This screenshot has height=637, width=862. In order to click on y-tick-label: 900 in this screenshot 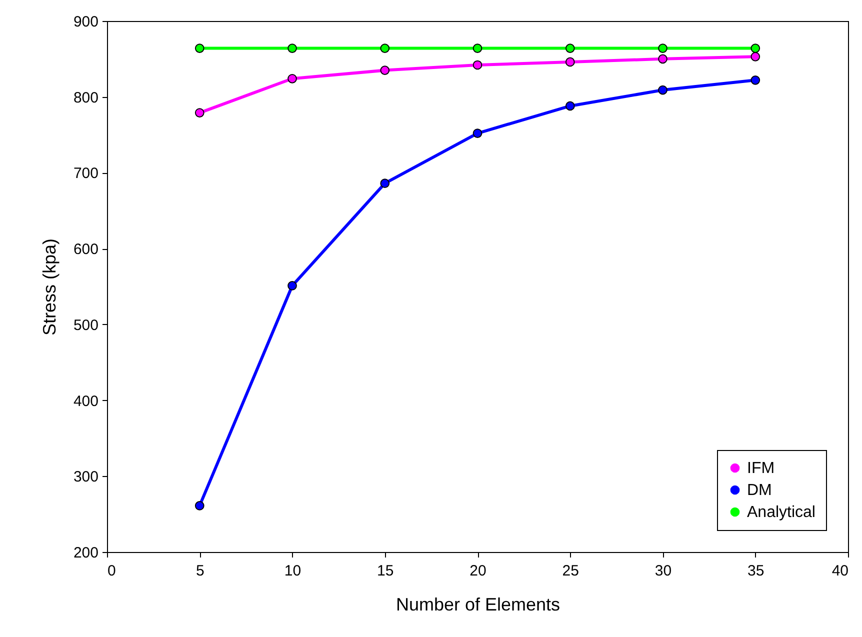, I will do `click(85, 22)`.